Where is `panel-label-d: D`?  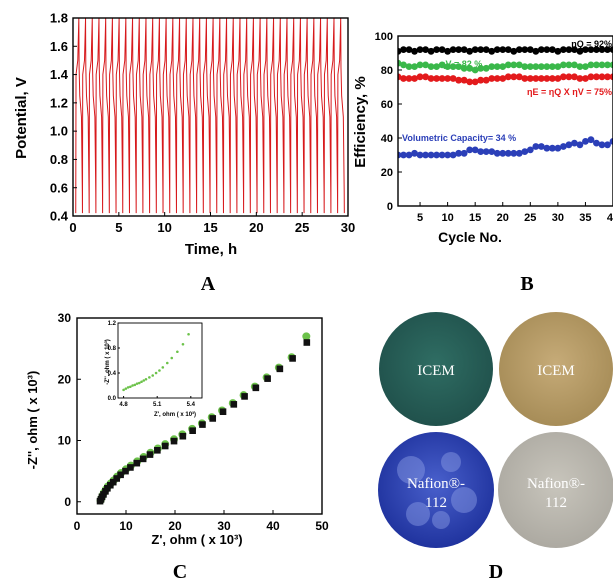
panel-label-d: D is located at coordinates (496, 571).